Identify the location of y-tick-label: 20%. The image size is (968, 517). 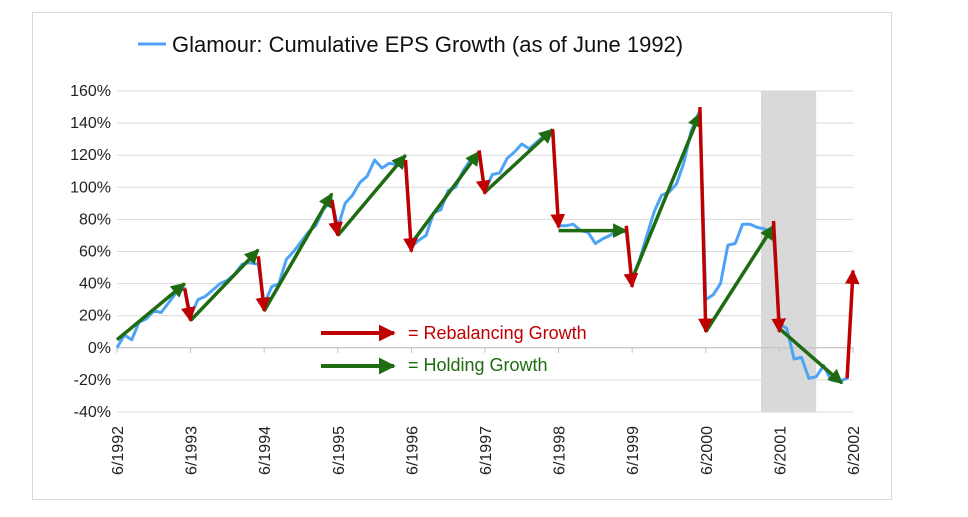
(95, 316).